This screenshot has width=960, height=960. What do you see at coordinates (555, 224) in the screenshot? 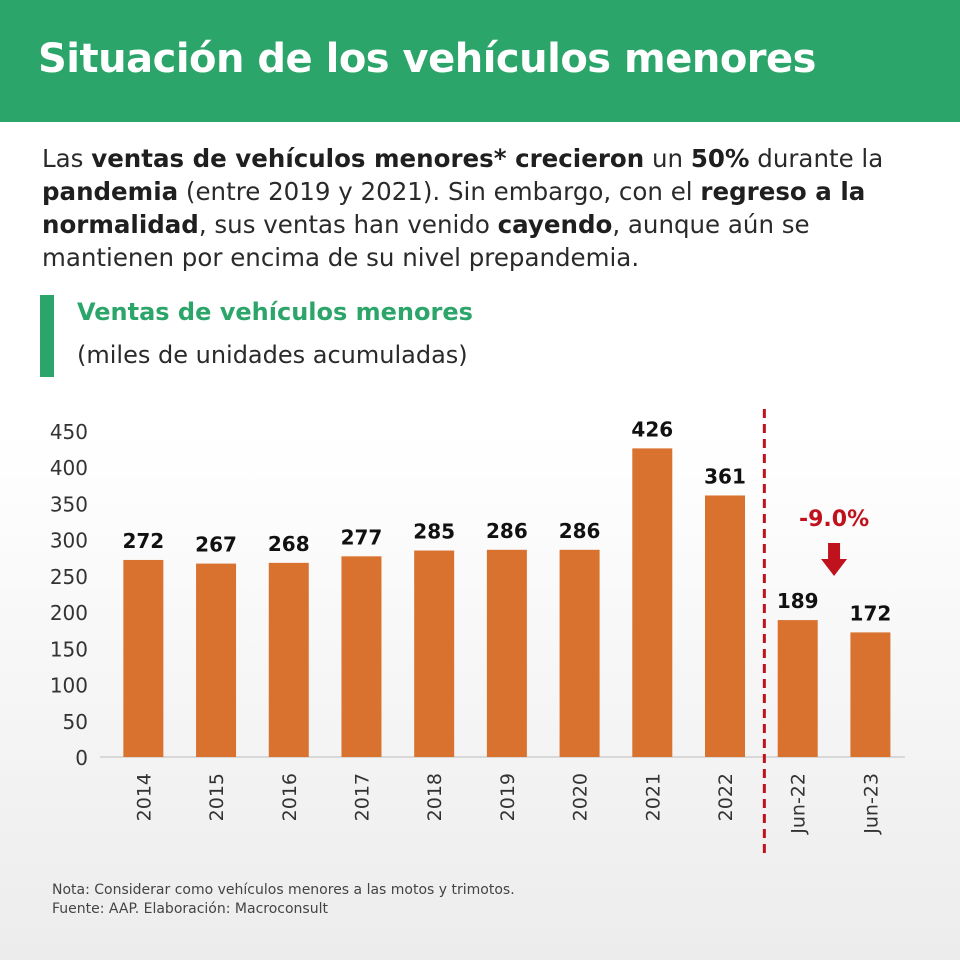
I see `intro-emphasis: cayendo` at bounding box center [555, 224].